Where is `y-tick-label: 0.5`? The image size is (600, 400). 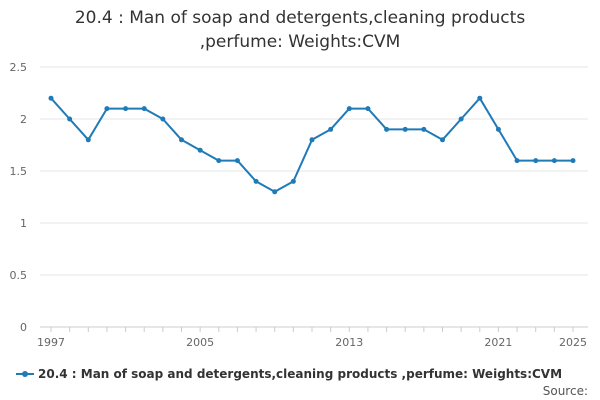
y-tick-label: 0.5 is located at coordinates (19, 275).